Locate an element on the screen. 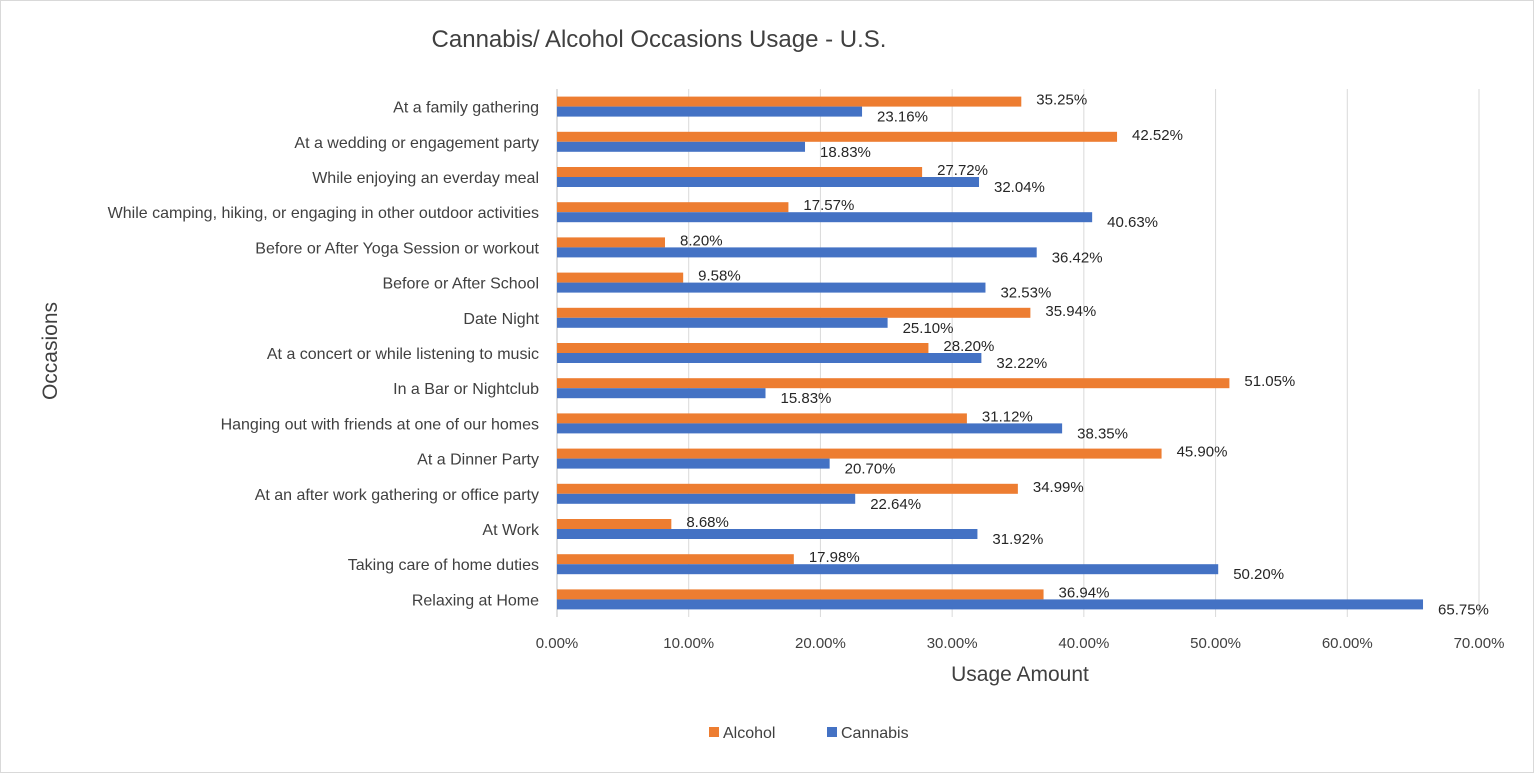 The height and width of the screenshot is (774, 1534). category-label: Before or After School is located at coordinates (460, 284).